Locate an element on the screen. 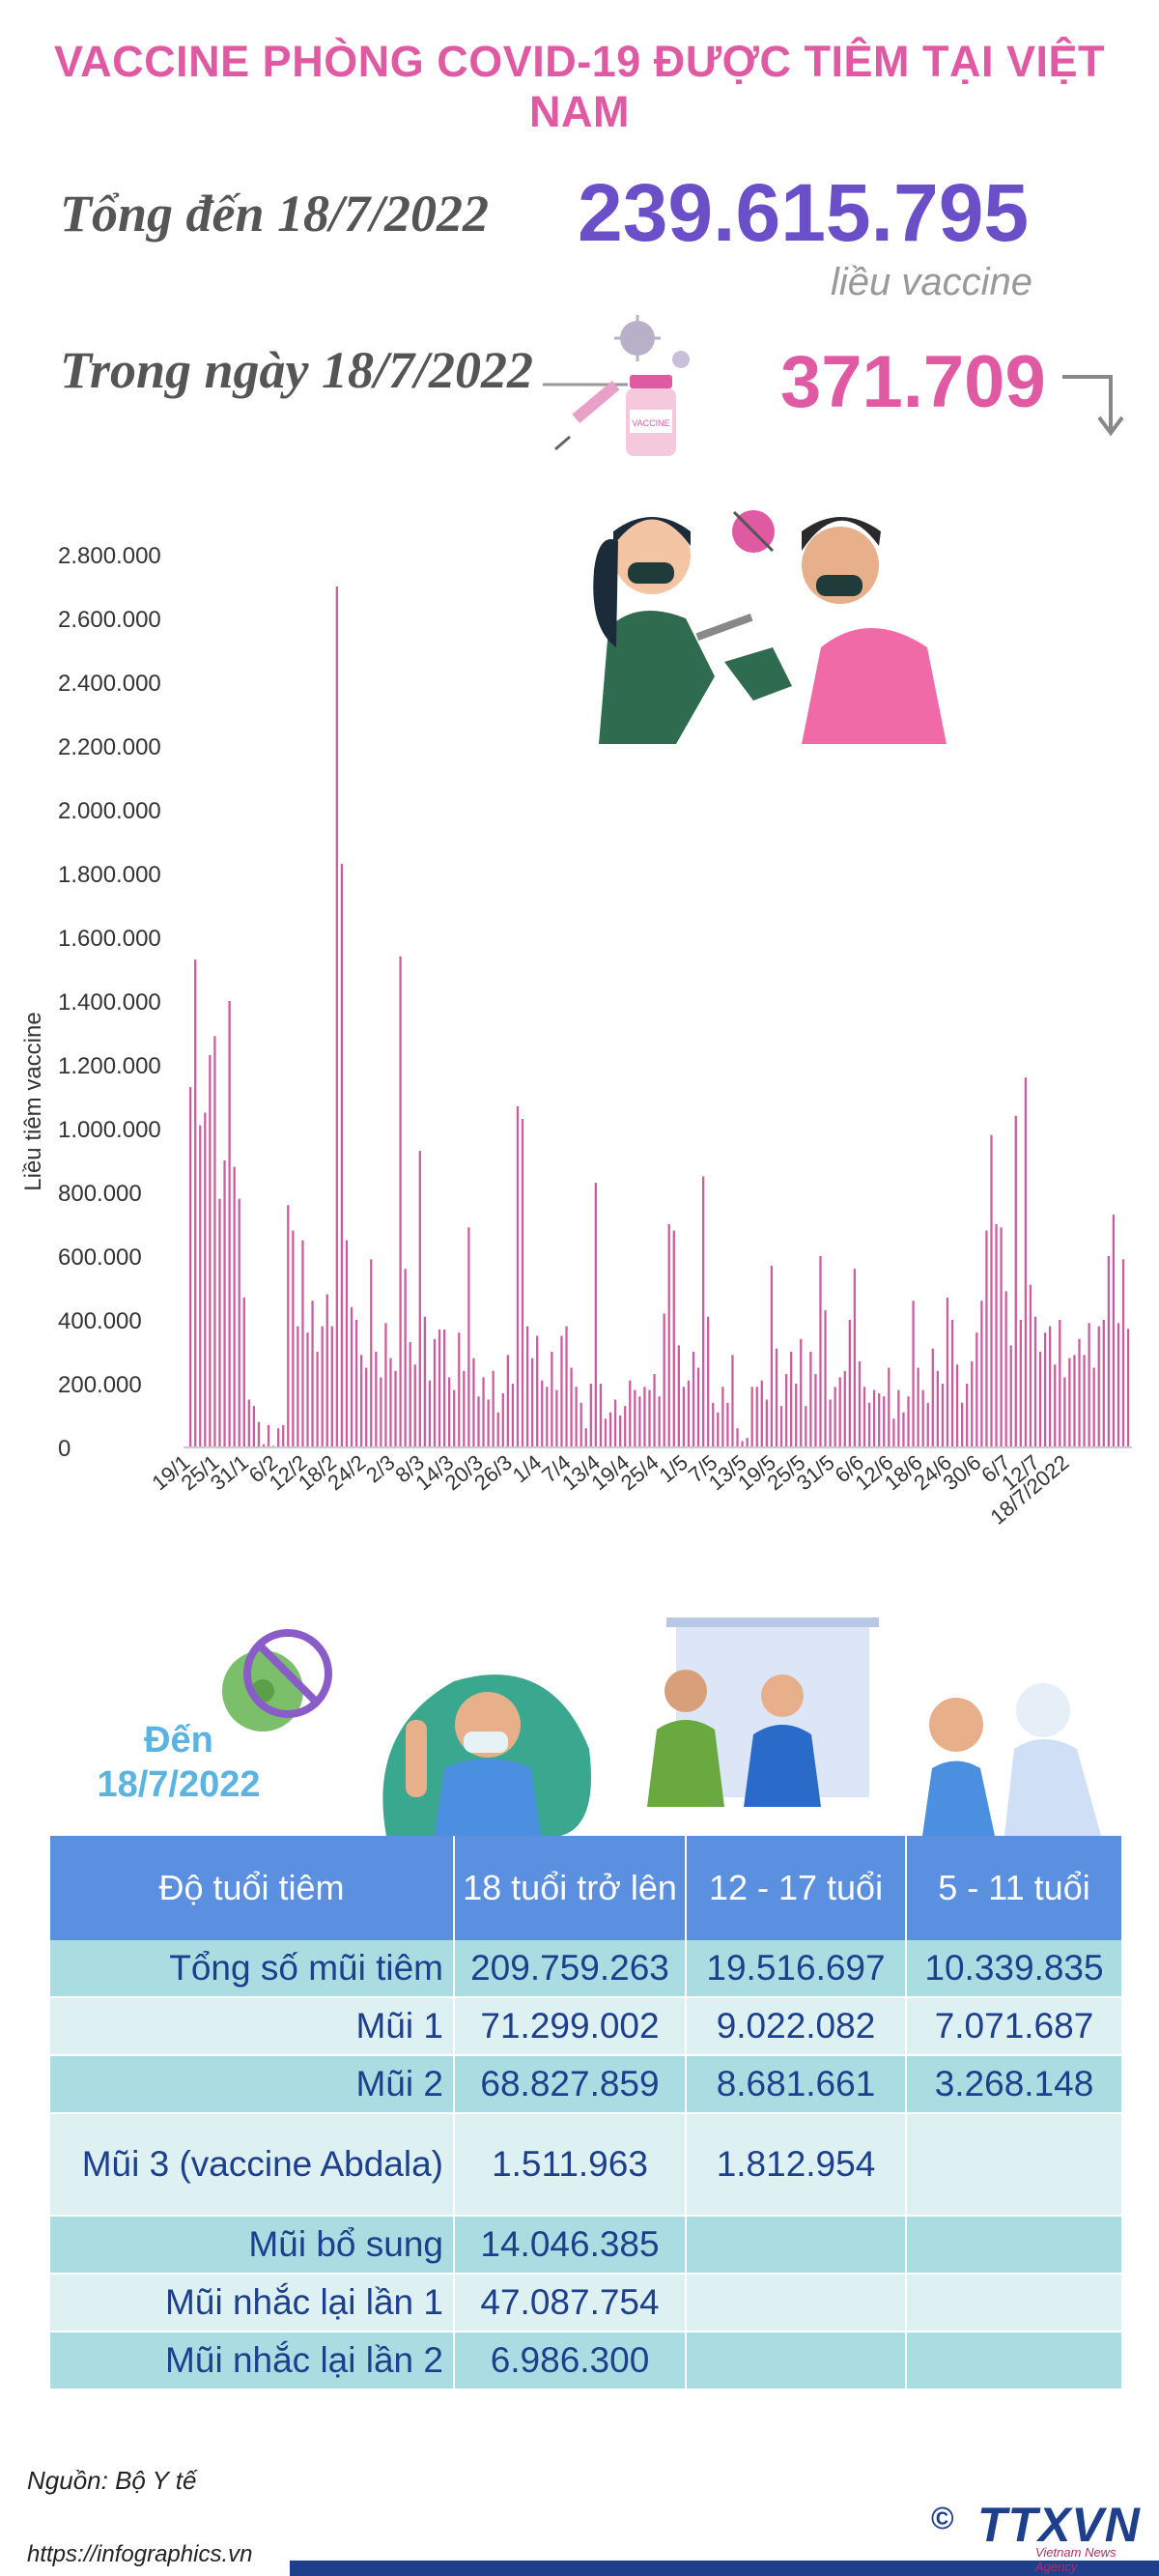 The height and width of the screenshot is (2576, 1159). row-label: Mũi bổ sung is located at coordinates (253, 2246).